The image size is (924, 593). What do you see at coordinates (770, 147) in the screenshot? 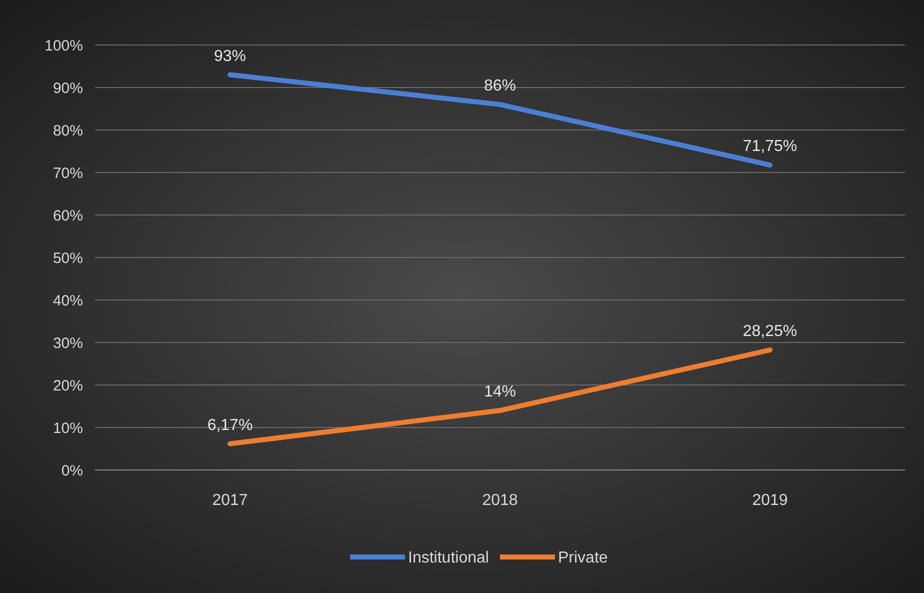
I see `data-label: 71,75%` at bounding box center [770, 147].